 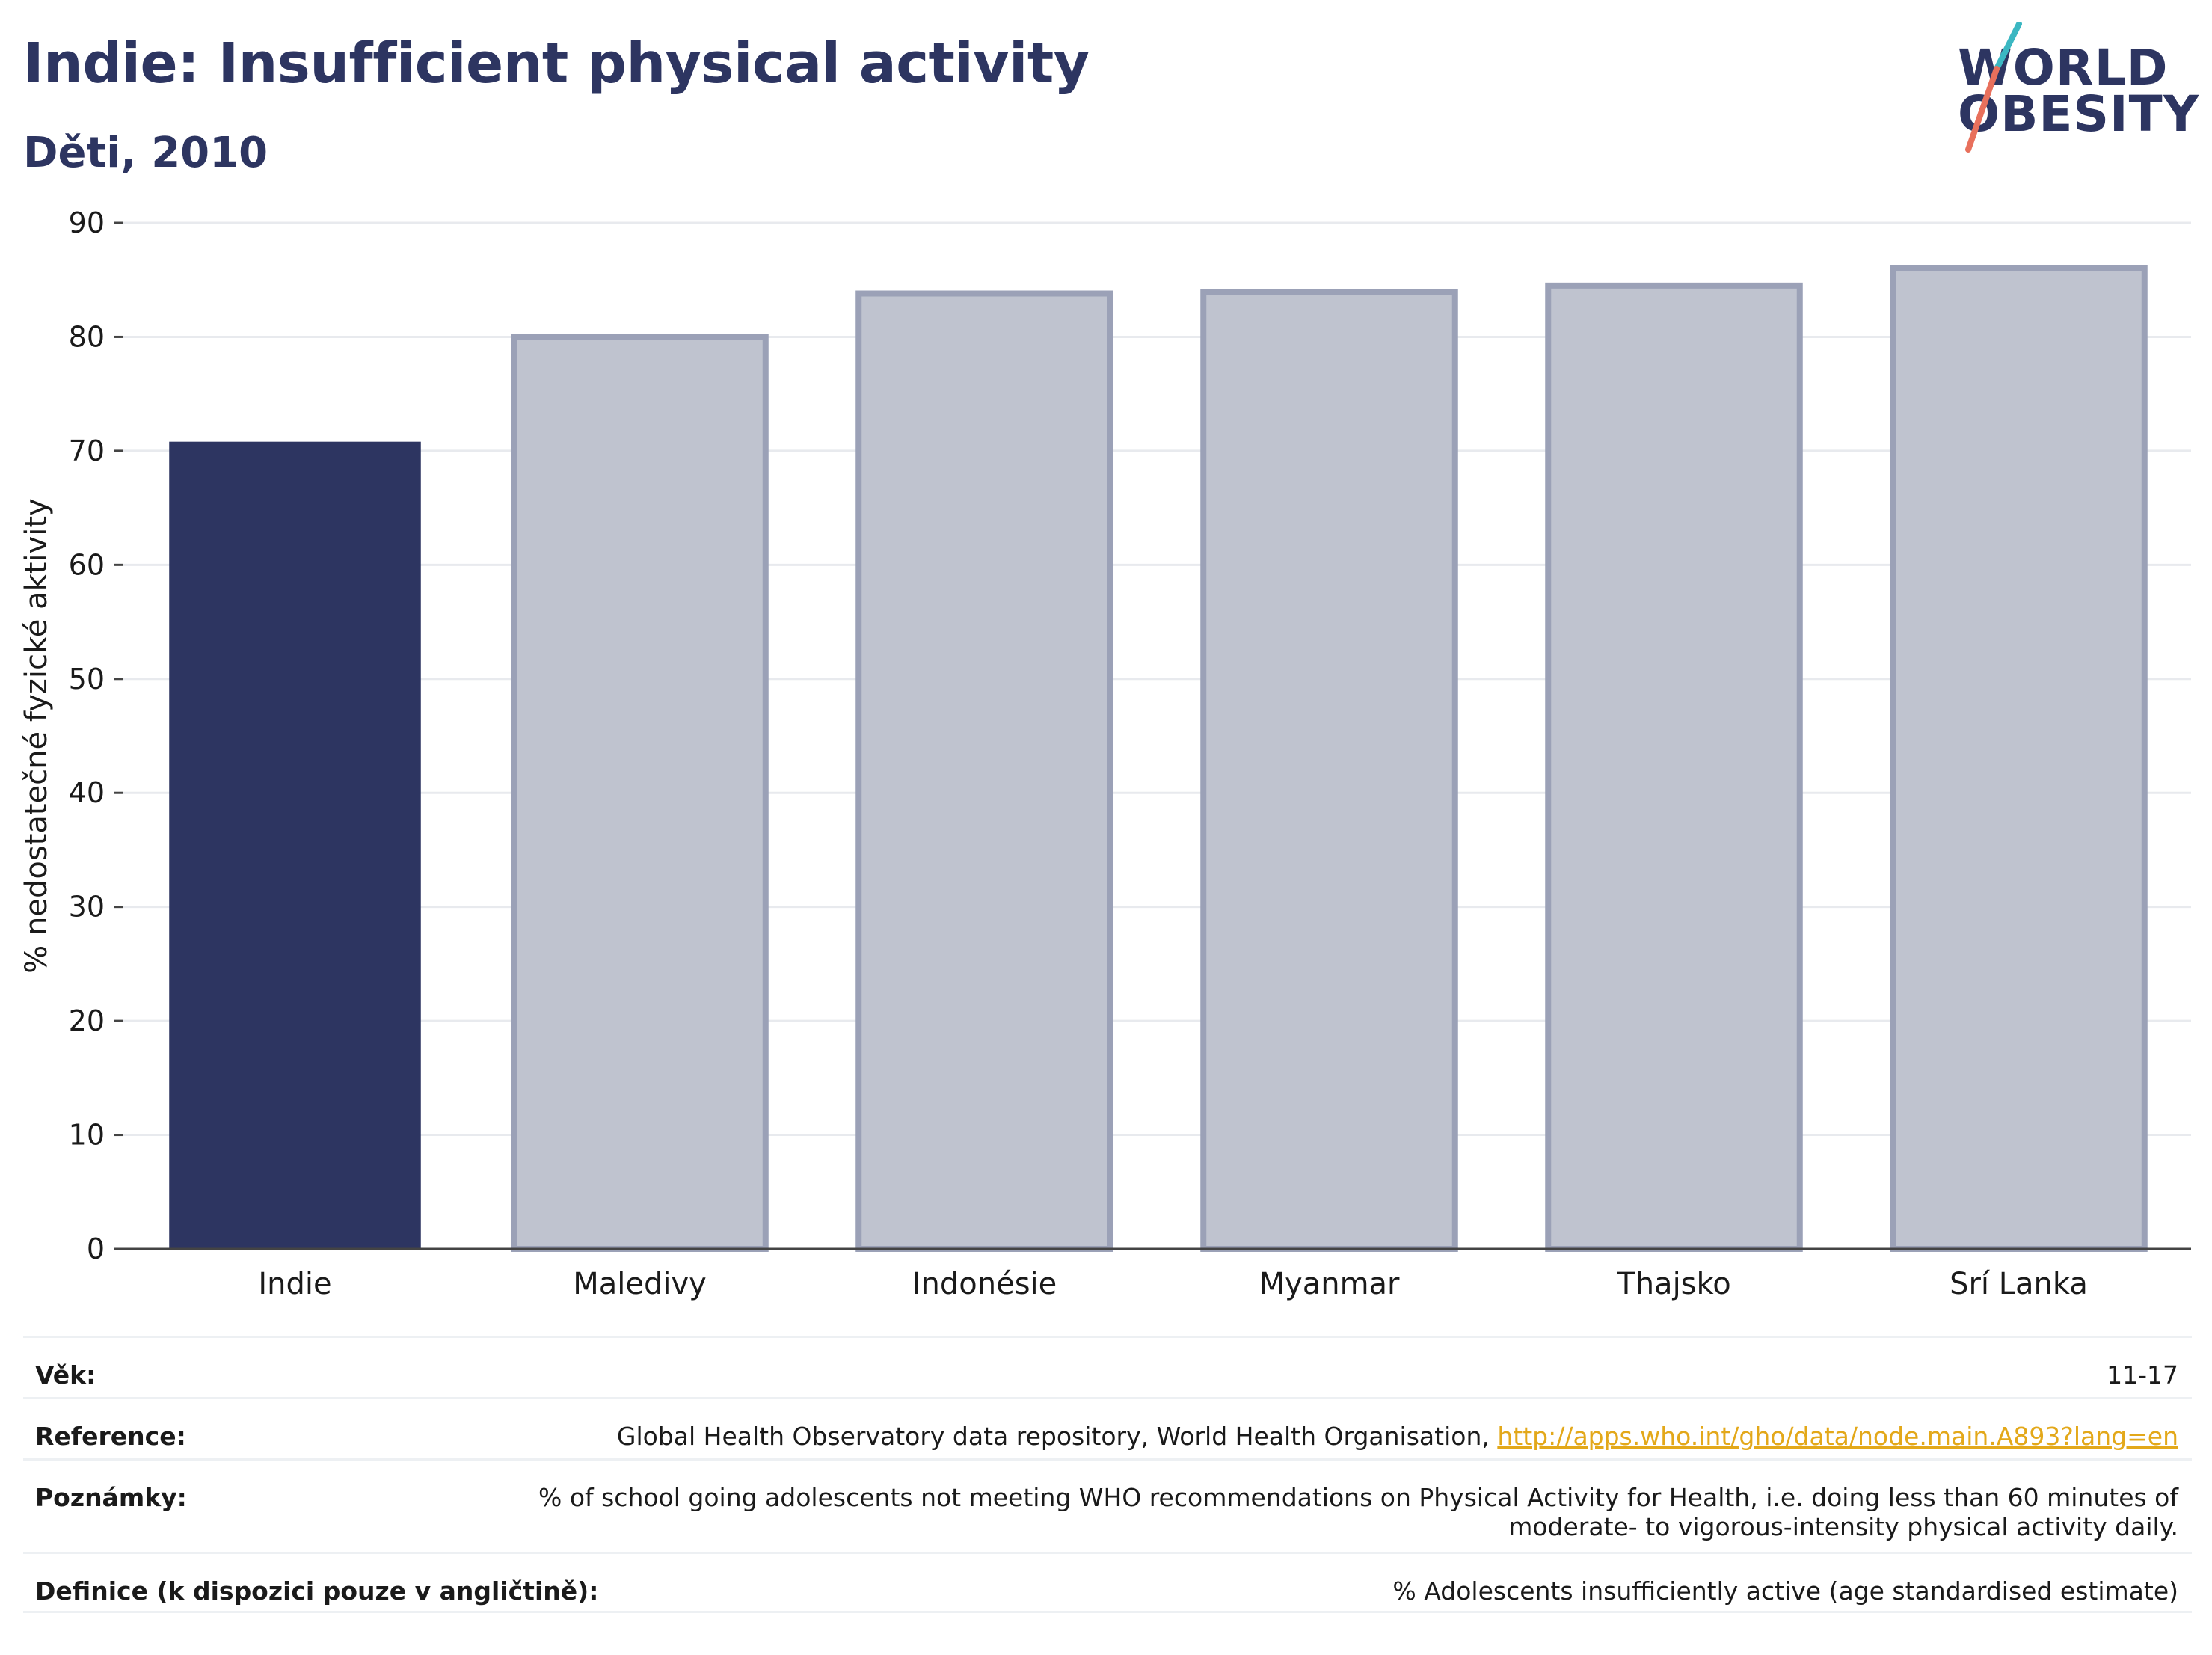 What do you see at coordinates (87, 451) in the screenshot?
I see `y-tick-label-70: 70` at bounding box center [87, 451].